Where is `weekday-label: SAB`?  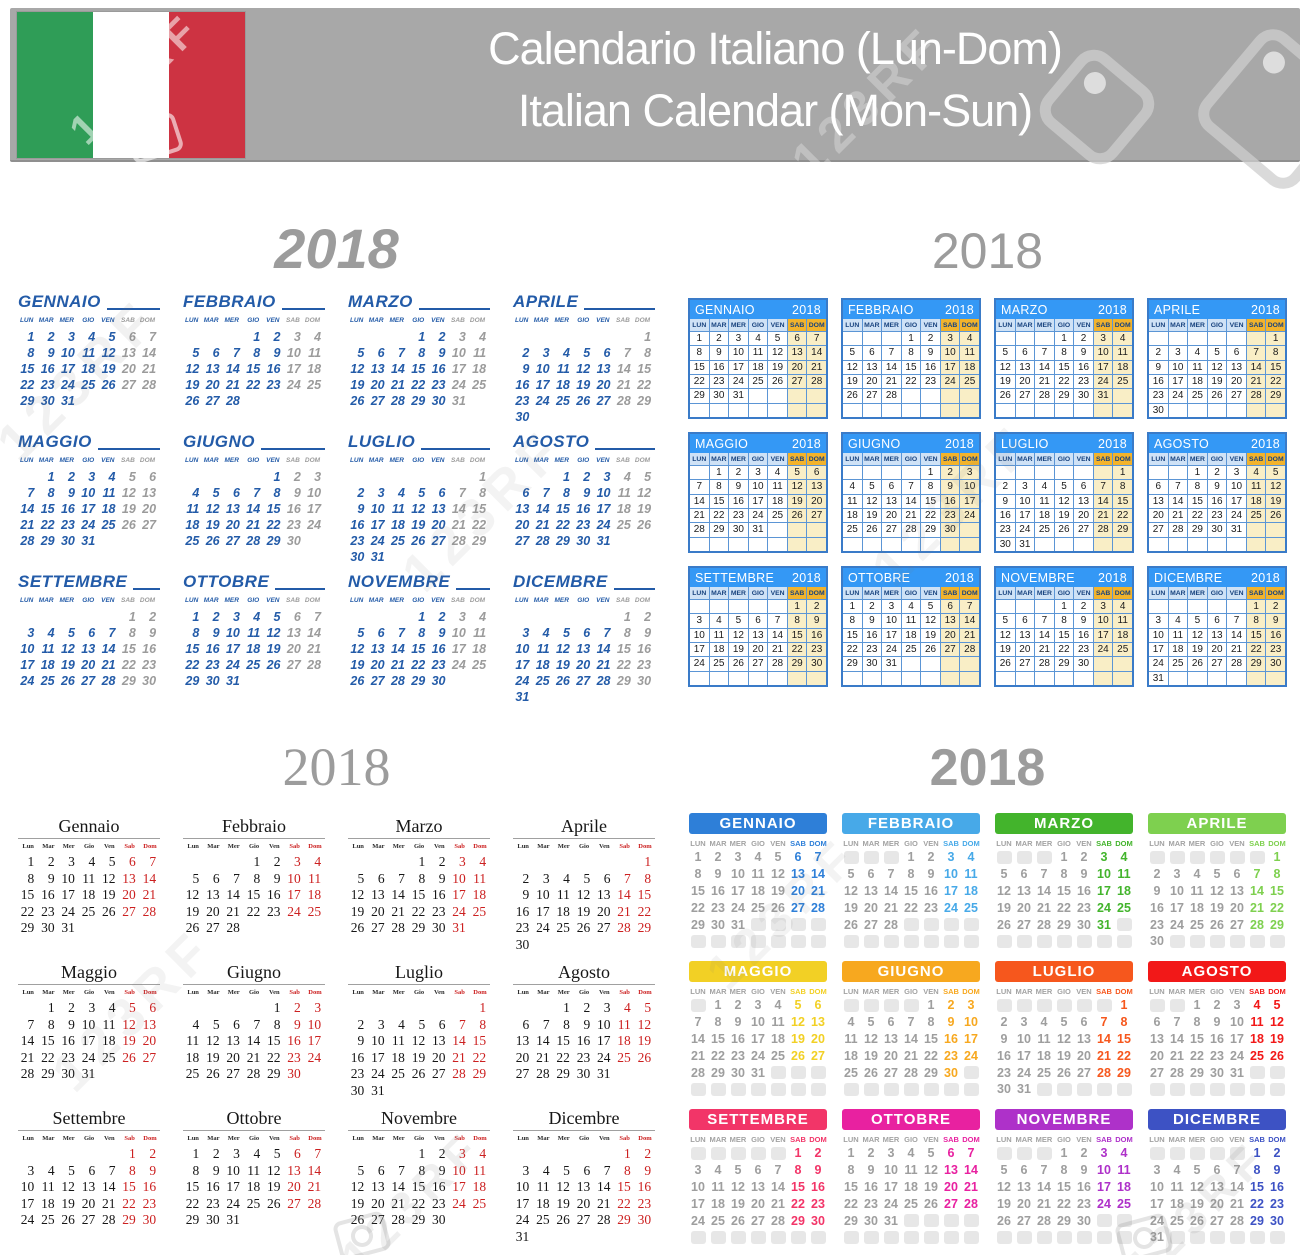 weekday-label: SAB is located at coordinates (951, 1139).